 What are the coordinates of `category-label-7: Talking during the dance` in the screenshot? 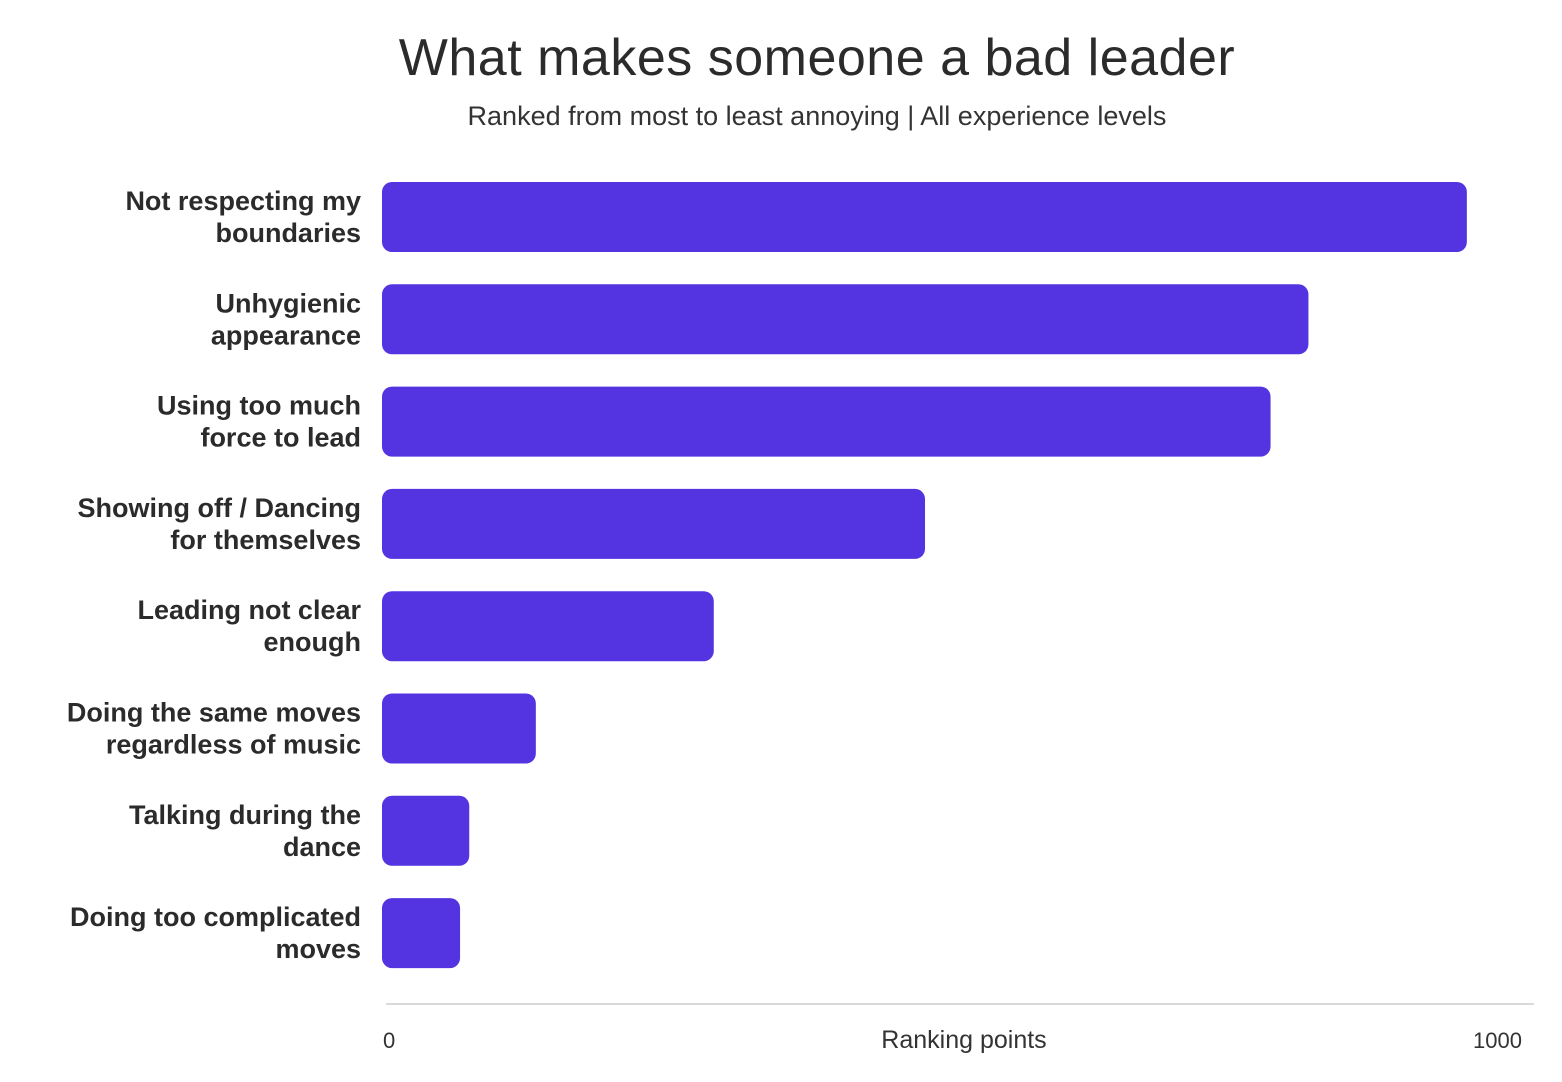 It's located at (245, 831).